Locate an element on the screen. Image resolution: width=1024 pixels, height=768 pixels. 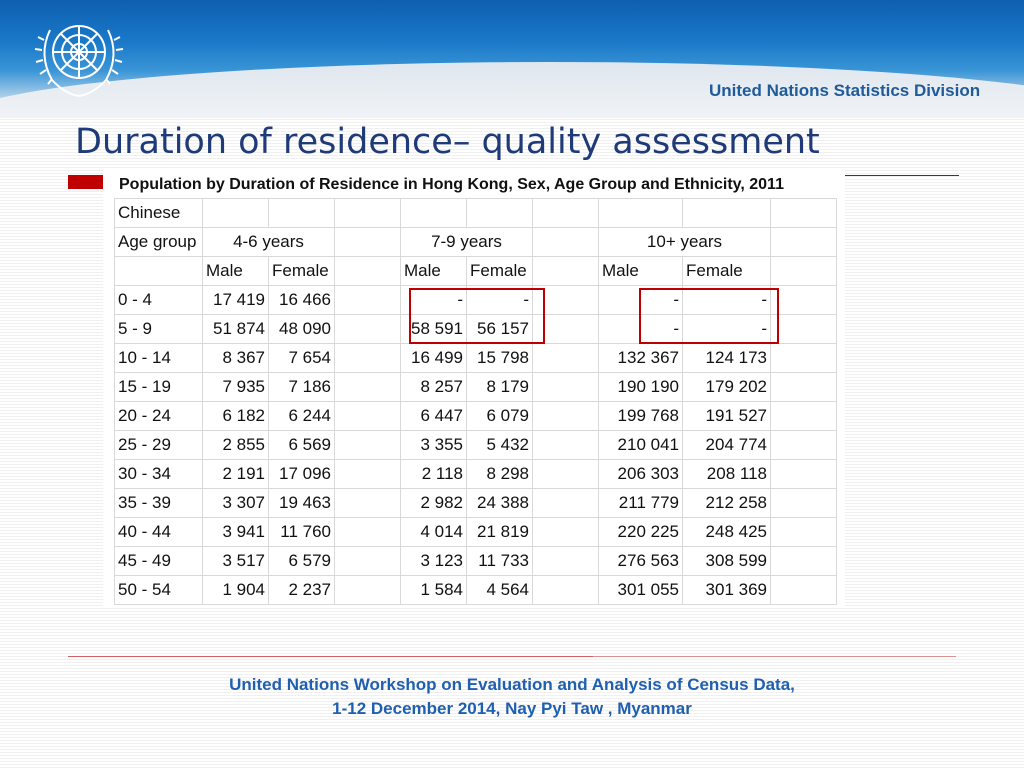
value-cell: 179 202 is located at coordinates (726, 387).